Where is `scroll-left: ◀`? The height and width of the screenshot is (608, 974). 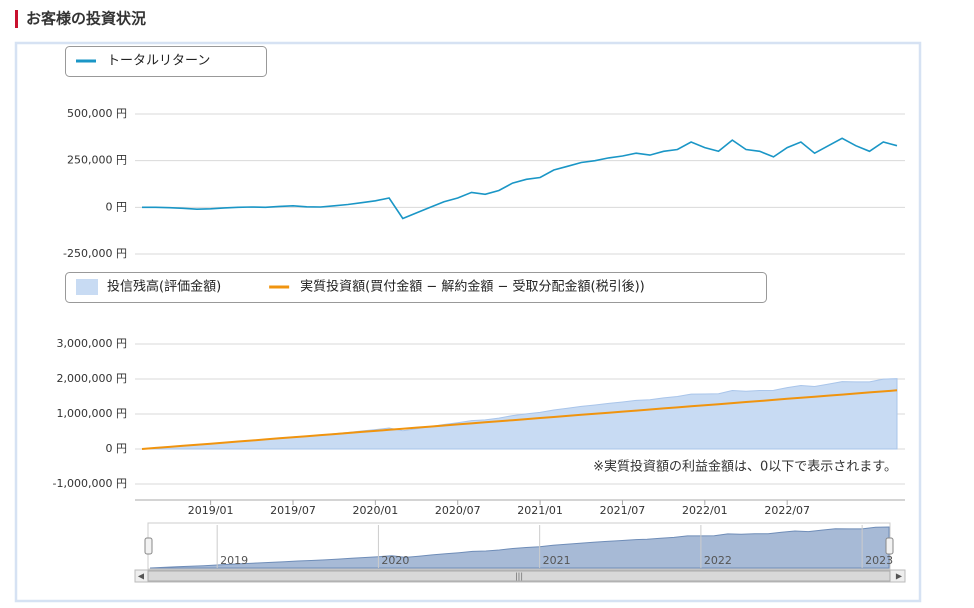 scroll-left: ◀ is located at coordinates (141, 576).